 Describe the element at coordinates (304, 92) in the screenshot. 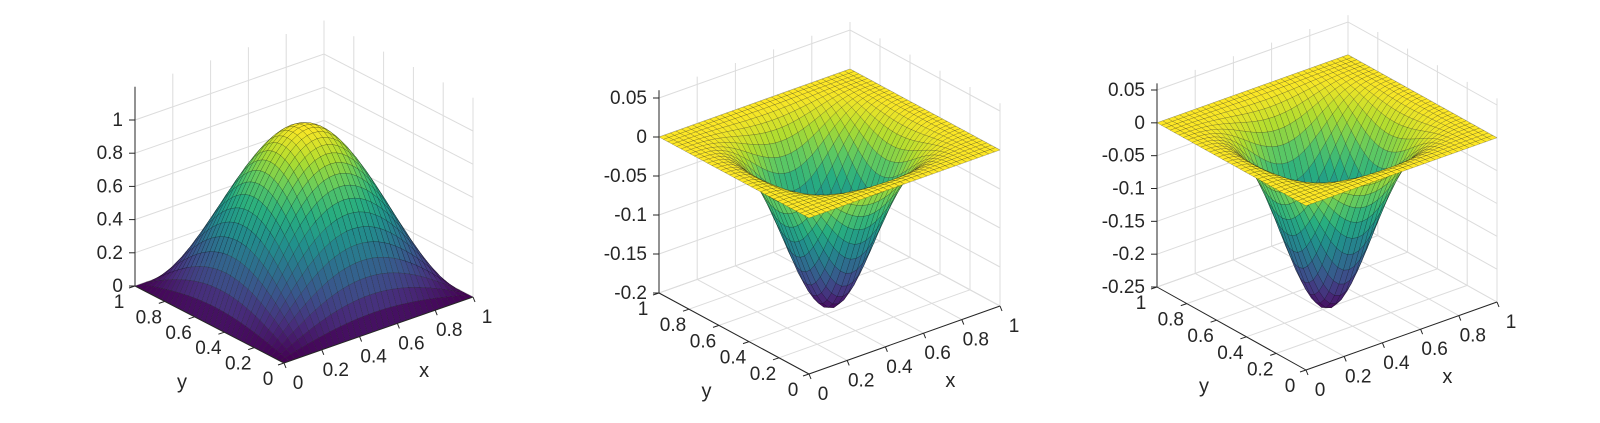

I see `wall-gridline` at that location.